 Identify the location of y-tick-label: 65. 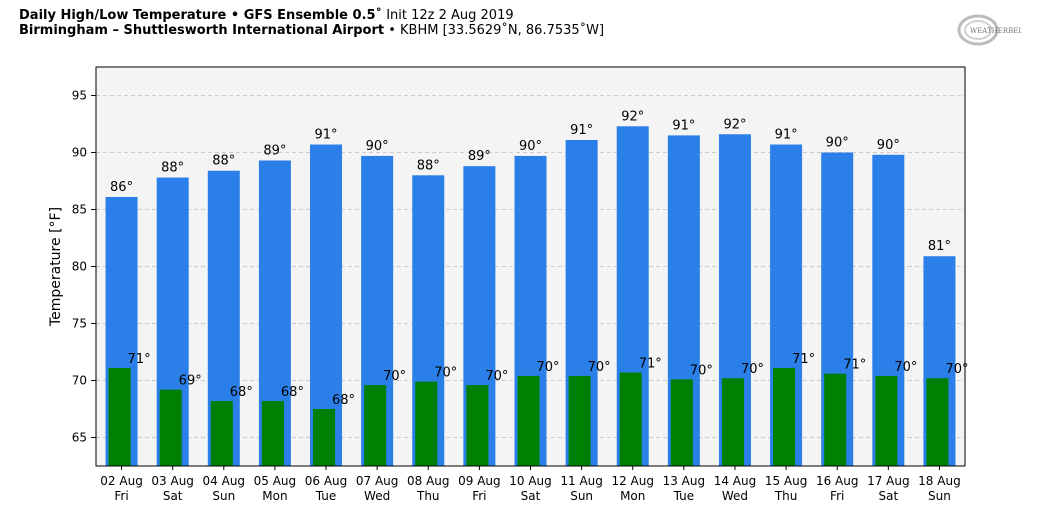
(79, 438).